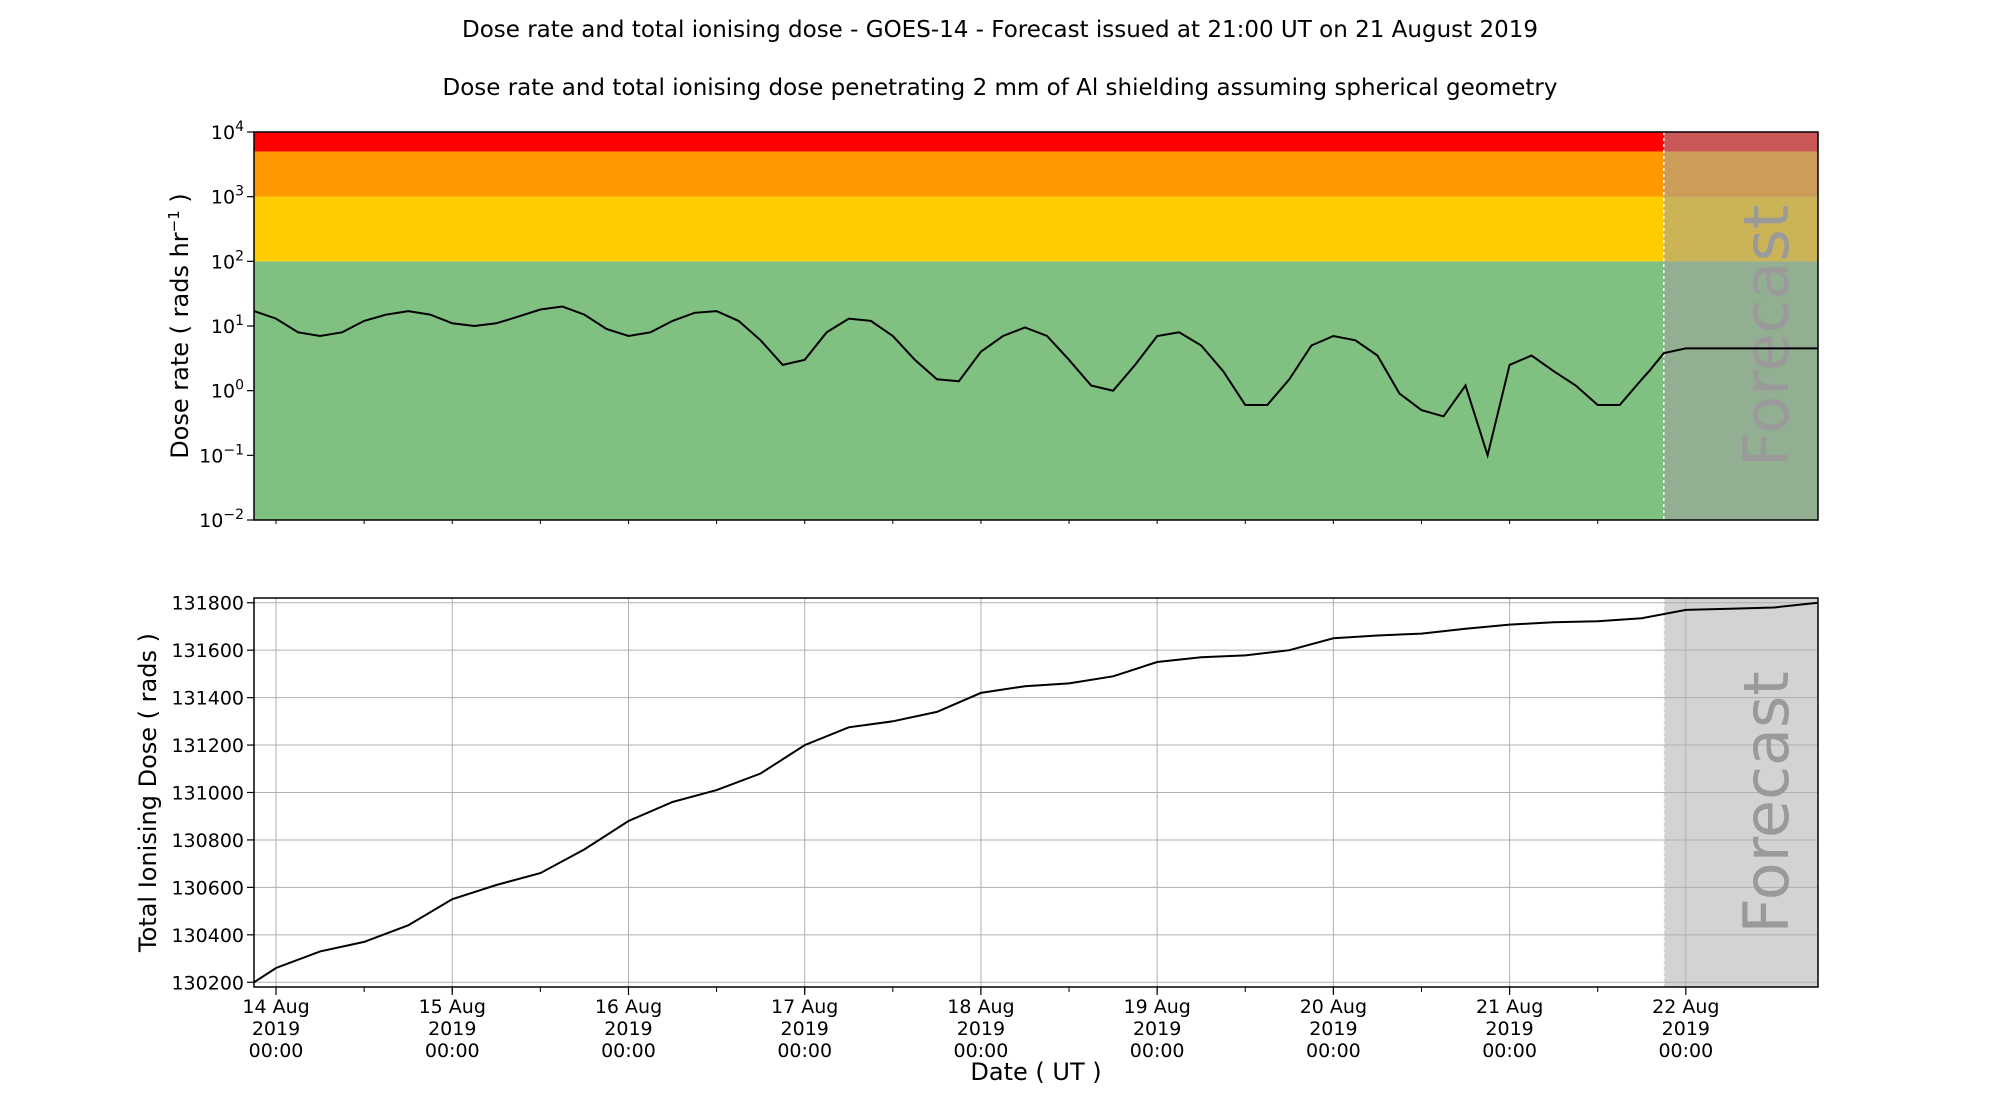  What do you see at coordinates (207, 746) in the screenshot?
I see `y-tick-label: 131200` at bounding box center [207, 746].